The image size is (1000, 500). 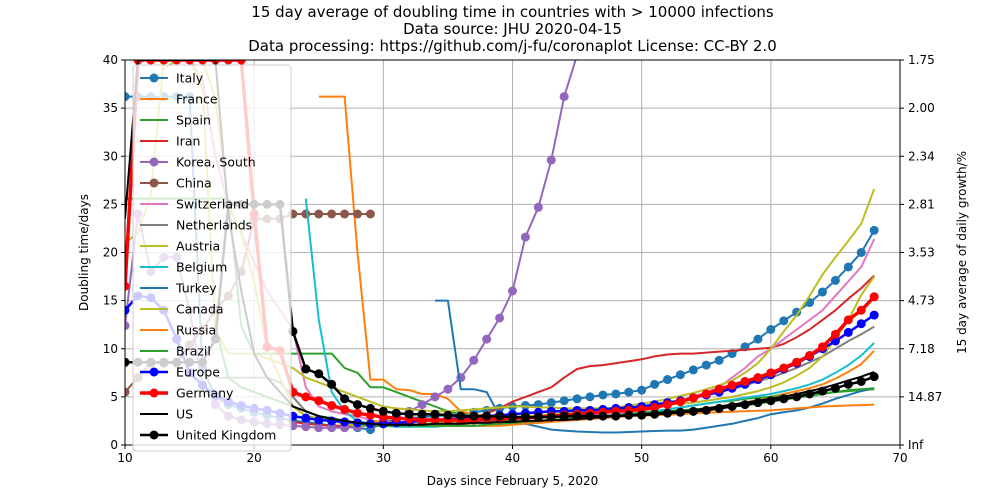 What do you see at coordinates (216, 162) in the screenshot?
I see `legend-label-korea-south: Korea, South` at bounding box center [216, 162].